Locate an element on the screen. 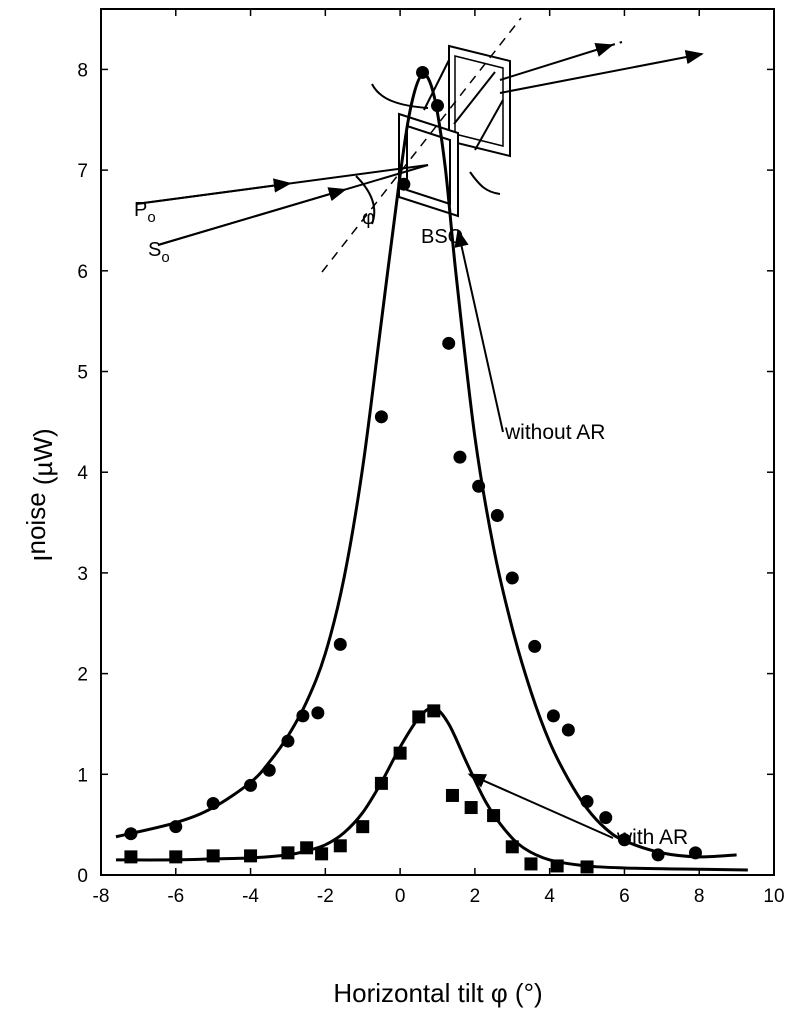 This screenshot has height=1012, width=793. beam-p-subscript: o is located at coordinates (151, 217).